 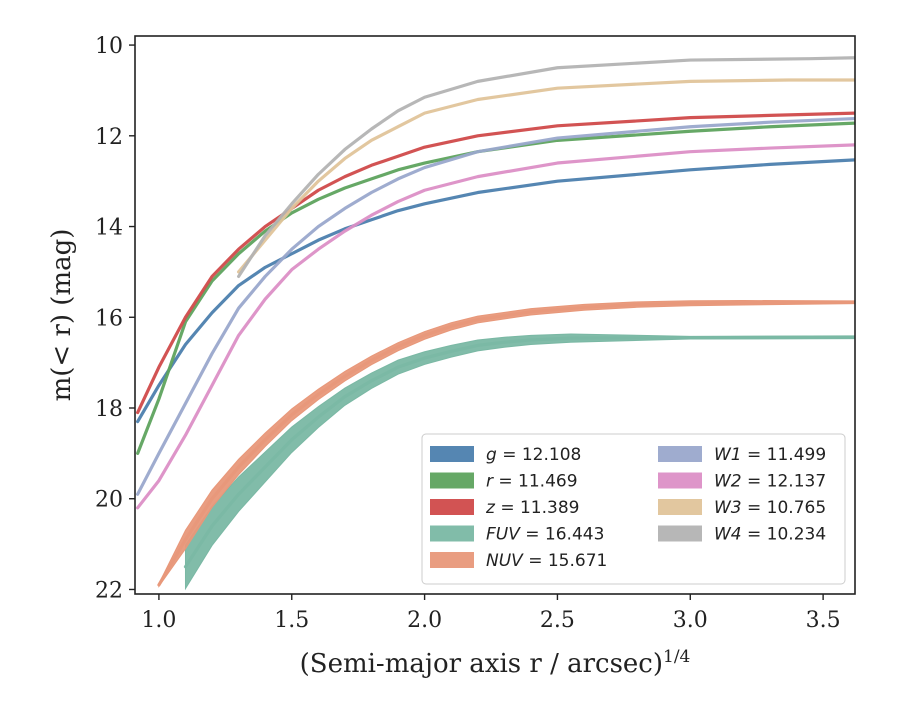 I want to click on x-tick-label: 2.5, so click(x=557, y=620).